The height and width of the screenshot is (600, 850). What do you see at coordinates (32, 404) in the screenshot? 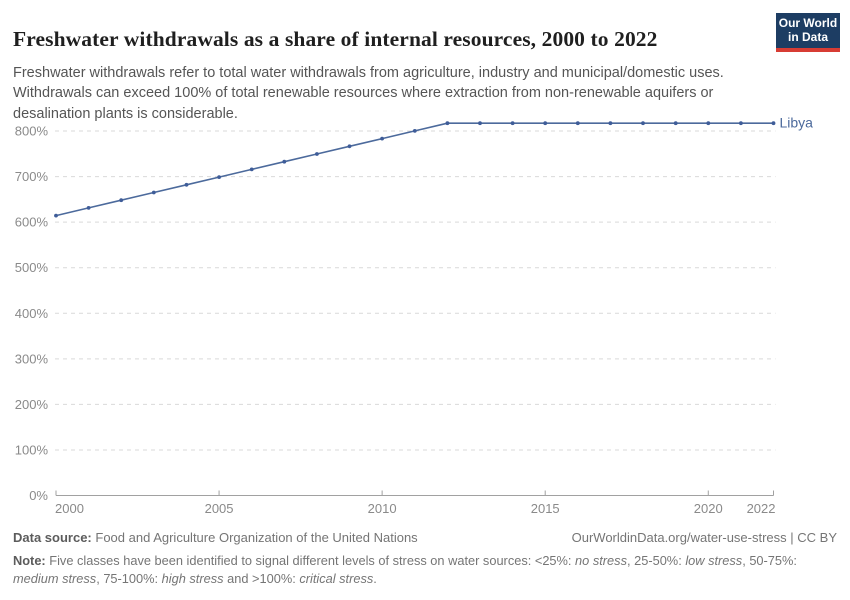
I see `y-axis-tick-label: 200%` at bounding box center [32, 404].